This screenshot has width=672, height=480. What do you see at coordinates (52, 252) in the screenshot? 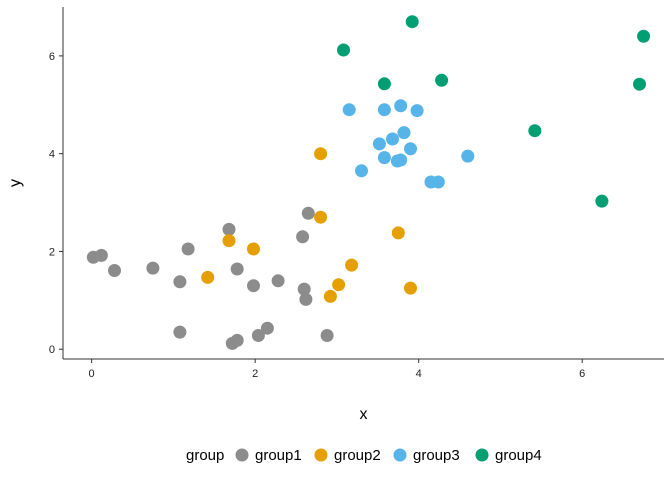
I see `y-tick-label: 2` at bounding box center [52, 252].